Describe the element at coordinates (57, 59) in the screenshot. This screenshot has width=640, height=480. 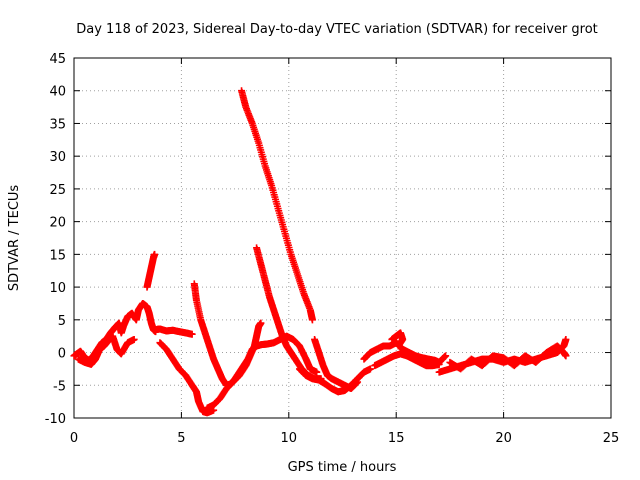
I see `y-tick-label: 45` at that location.